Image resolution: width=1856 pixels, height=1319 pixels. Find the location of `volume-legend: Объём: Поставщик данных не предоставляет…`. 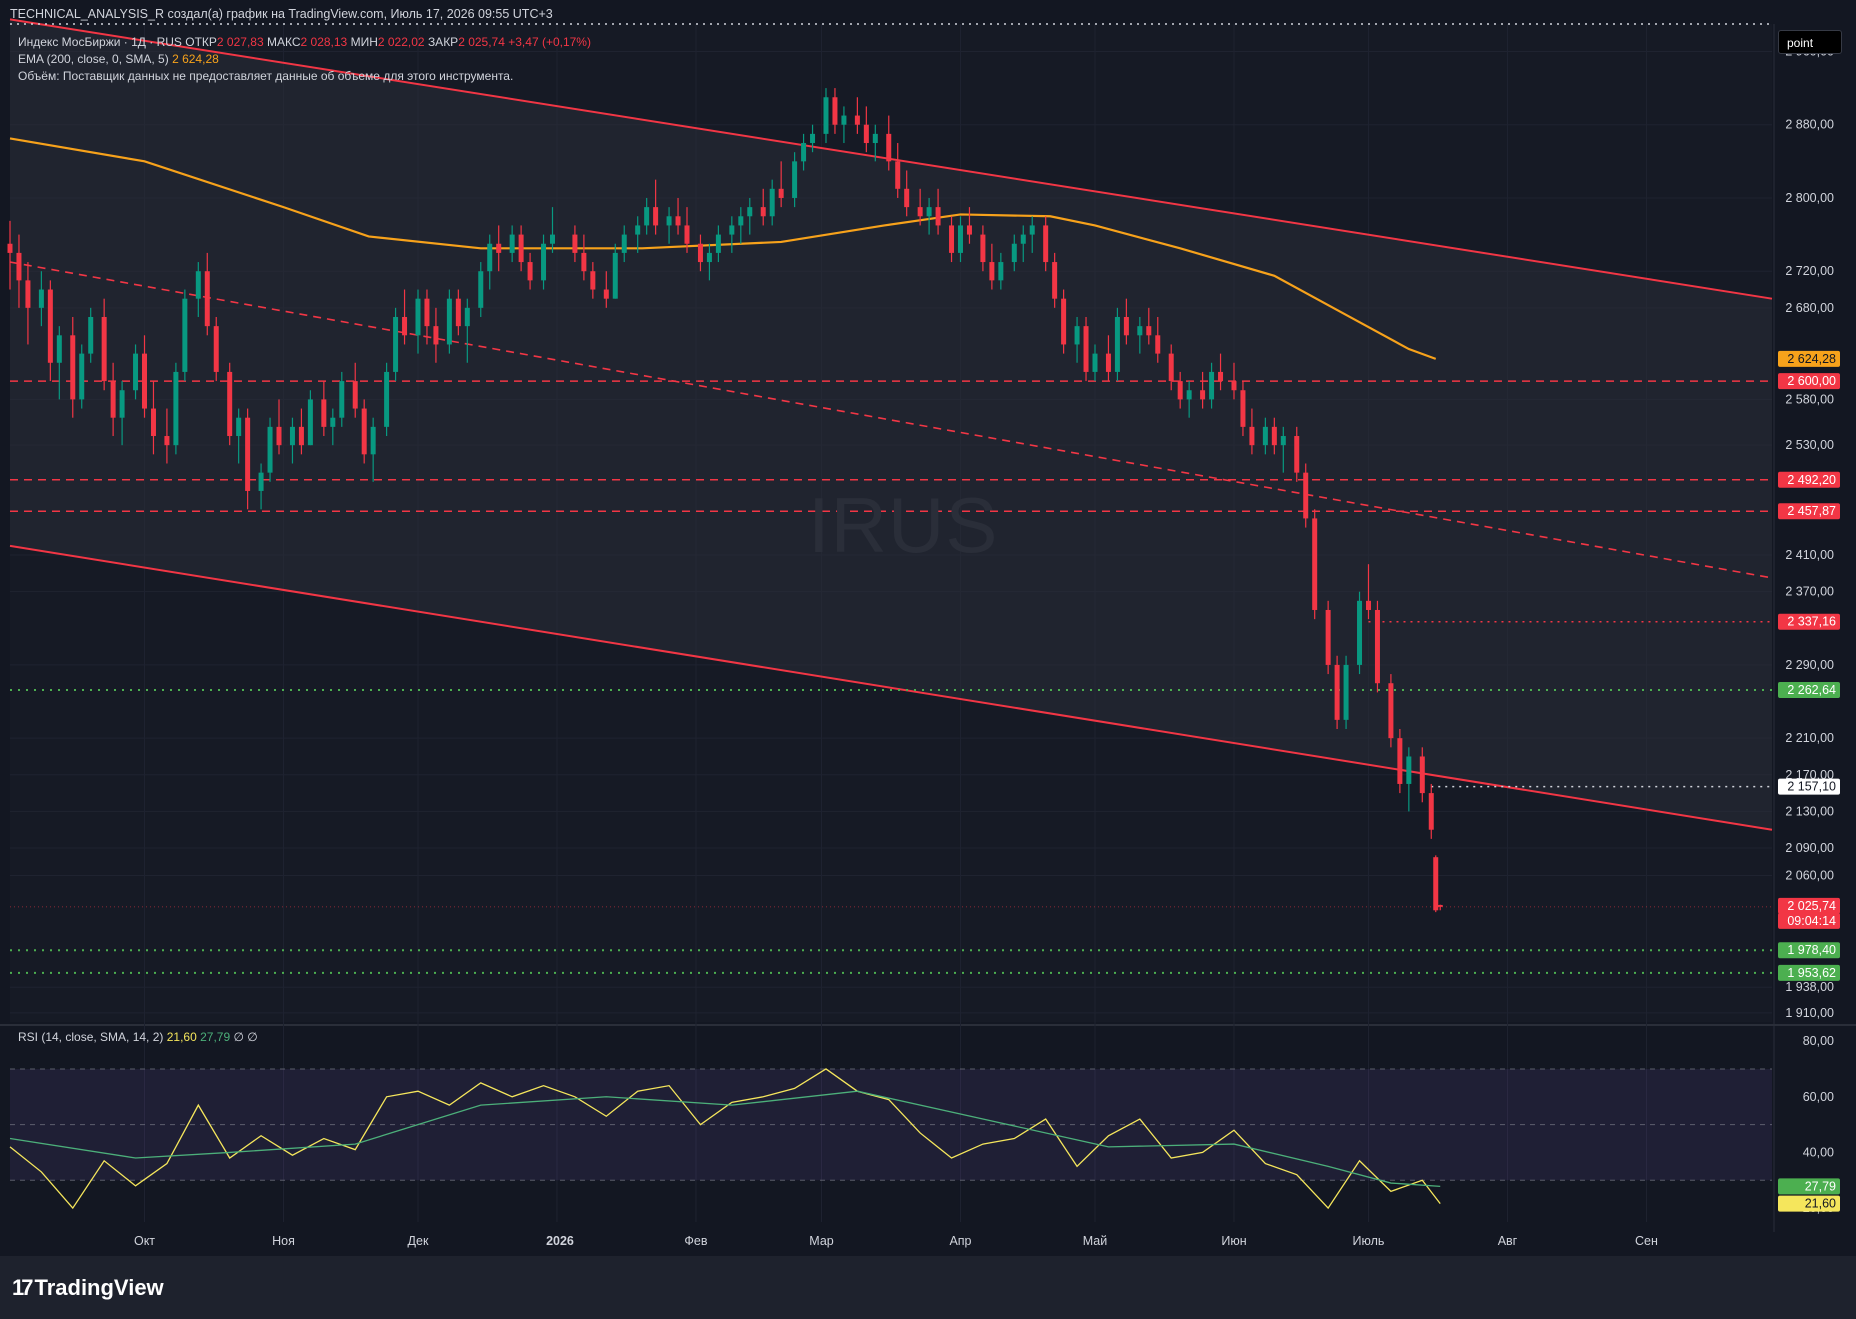

volume-legend: Объём: Поставщик данных не предоставляет… is located at coordinates (265, 76).